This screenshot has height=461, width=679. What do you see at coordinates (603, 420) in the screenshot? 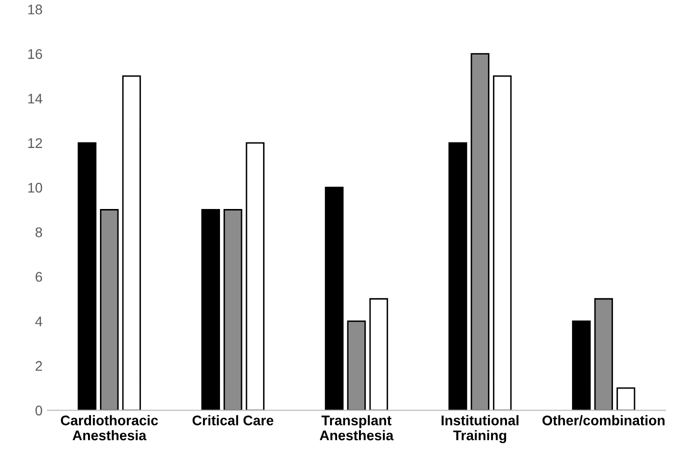
I see `x-tick-label: Other/combination` at bounding box center [603, 420].